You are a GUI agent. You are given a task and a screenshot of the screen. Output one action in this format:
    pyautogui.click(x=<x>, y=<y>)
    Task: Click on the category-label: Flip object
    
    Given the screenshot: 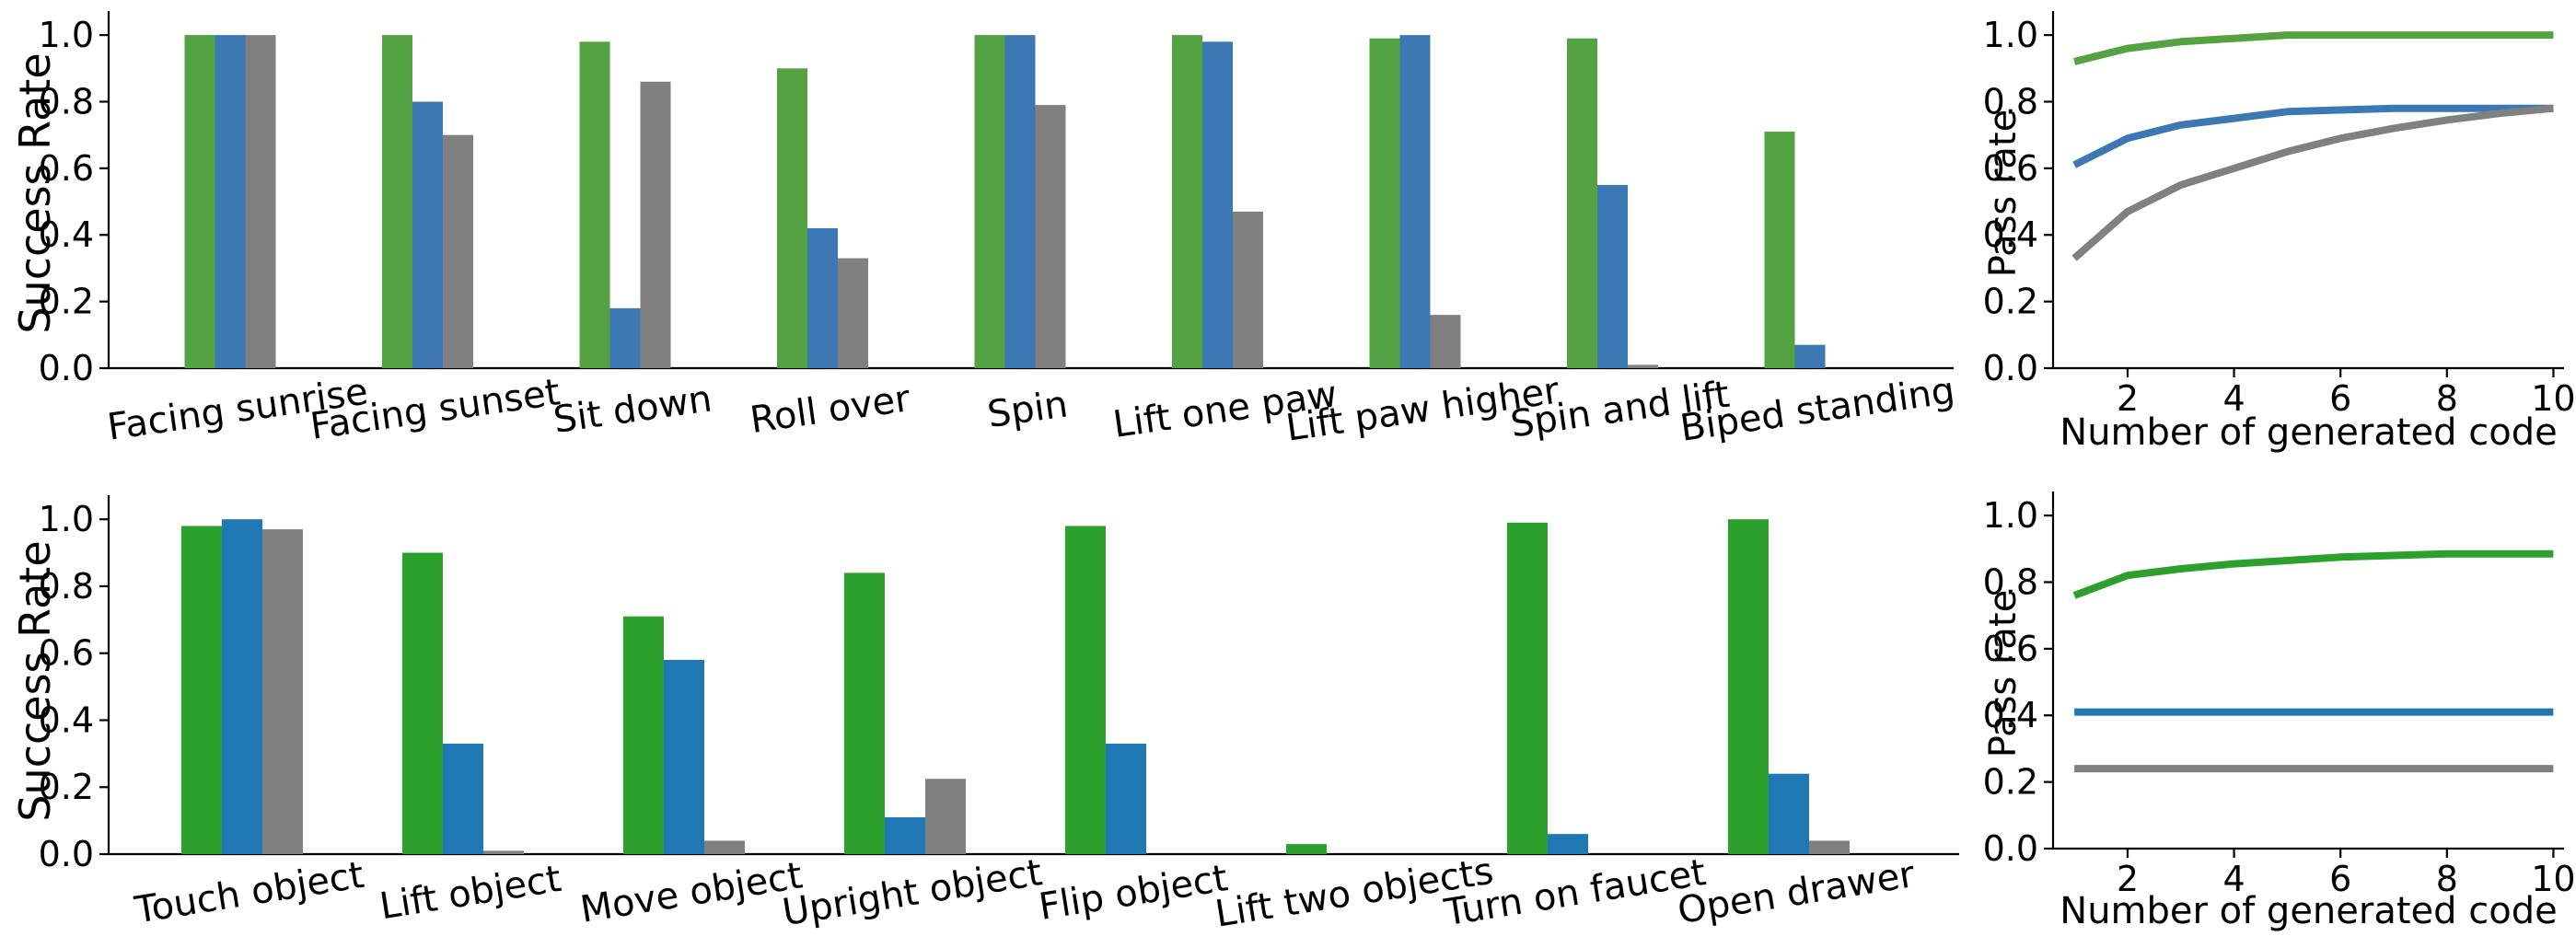 What is the action you would take?
    pyautogui.click(x=1133, y=893)
    